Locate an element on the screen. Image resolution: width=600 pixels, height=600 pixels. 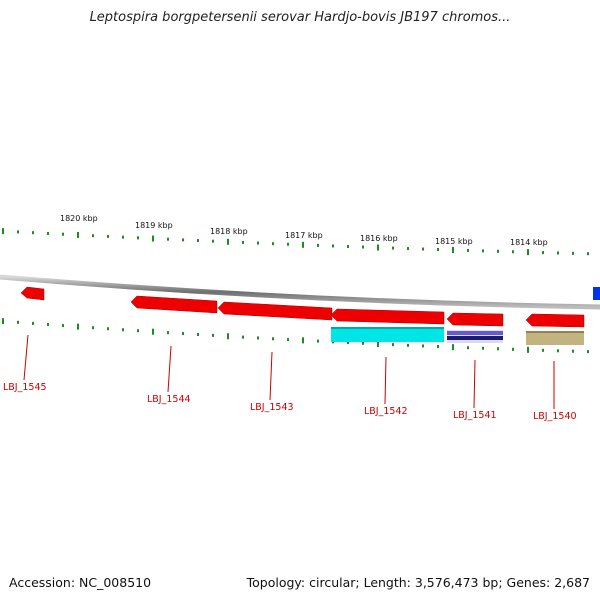
kbp-label: 1816 kbp is located at coordinates (379, 238).